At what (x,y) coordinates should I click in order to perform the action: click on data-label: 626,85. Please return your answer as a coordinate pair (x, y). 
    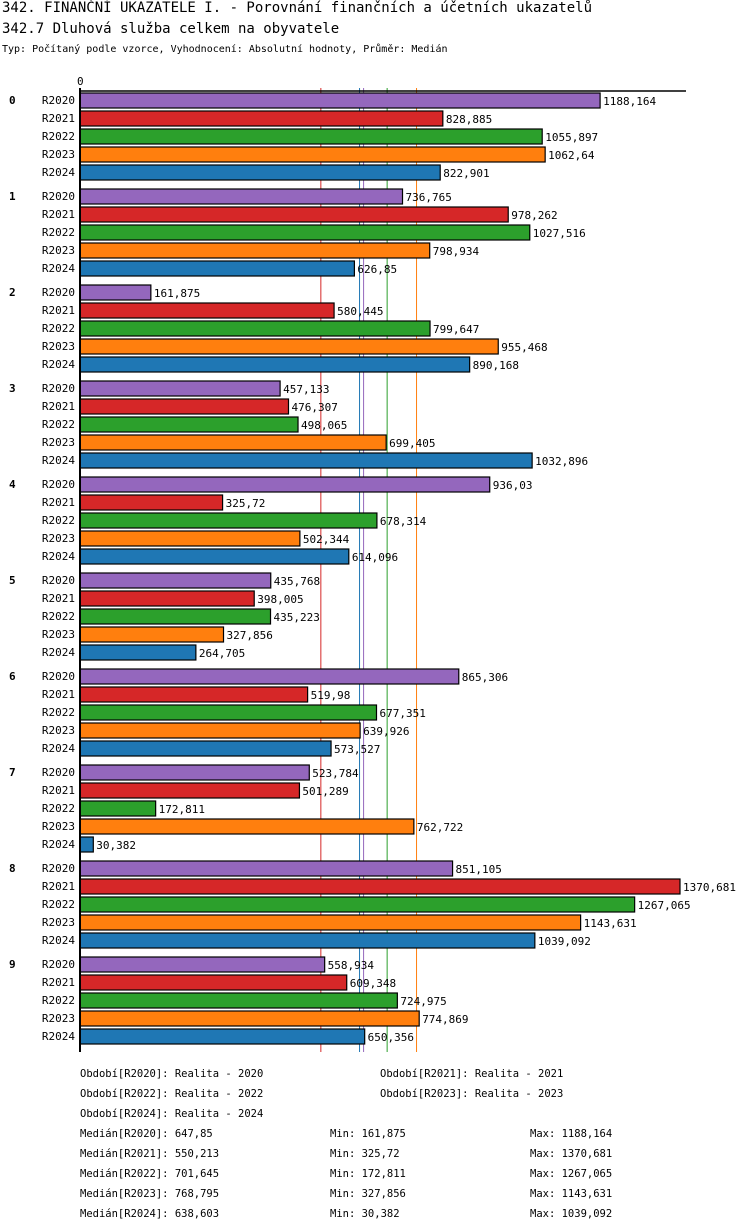
    Looking at the image, I should click on (377, 269).